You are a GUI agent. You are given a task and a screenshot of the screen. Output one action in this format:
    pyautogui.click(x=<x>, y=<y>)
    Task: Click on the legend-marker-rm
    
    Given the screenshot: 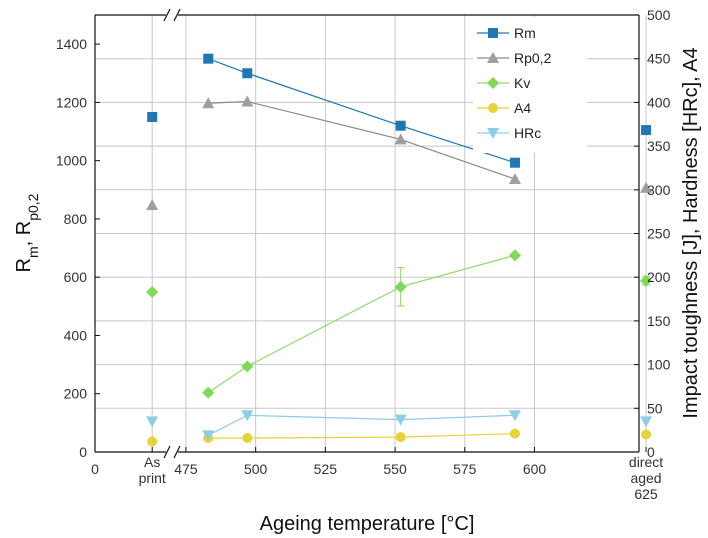 What is the action you would take?
    pyautogui.click(x=493, y=33)
    